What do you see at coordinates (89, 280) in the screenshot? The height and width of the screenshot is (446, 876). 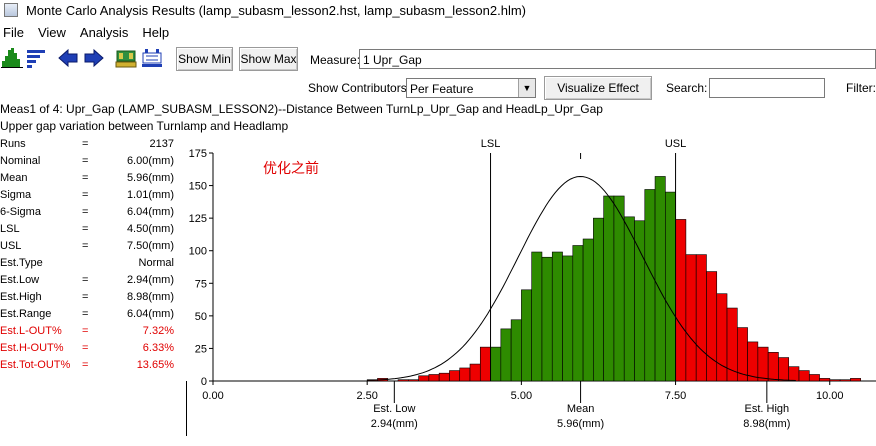 I see `stat-row: Est.Low = 2.94(mm)` at bounding box center [89, 280].